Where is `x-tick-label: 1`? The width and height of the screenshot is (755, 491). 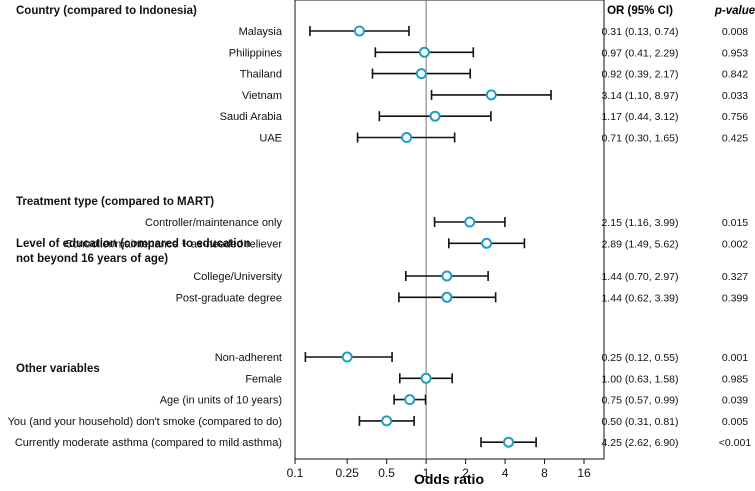
x-tick-label: 1 is located at coordinates (426, 473).